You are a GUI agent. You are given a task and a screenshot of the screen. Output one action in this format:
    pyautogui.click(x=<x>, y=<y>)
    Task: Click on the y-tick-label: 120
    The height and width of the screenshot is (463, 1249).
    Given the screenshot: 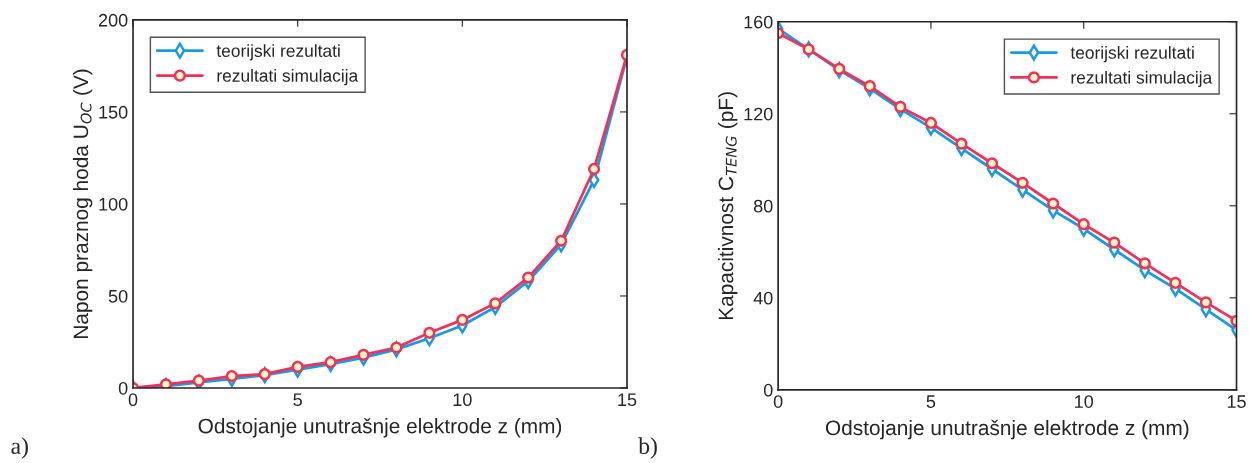 What is the action you would take?
    pyautogui.click(x=758, y=114)
    